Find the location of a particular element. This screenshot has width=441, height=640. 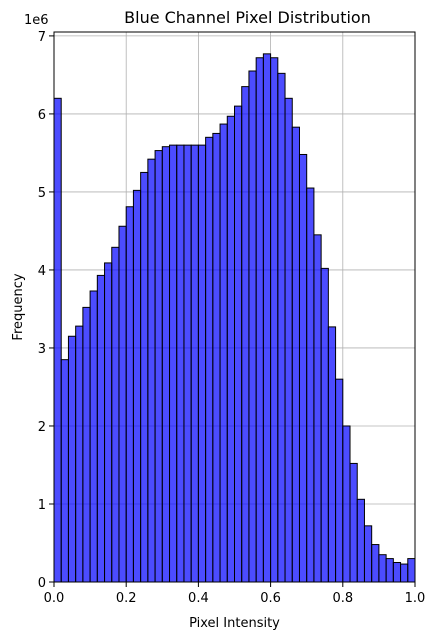

y-axis-label: Frequency is located at coordinates (18, 306).